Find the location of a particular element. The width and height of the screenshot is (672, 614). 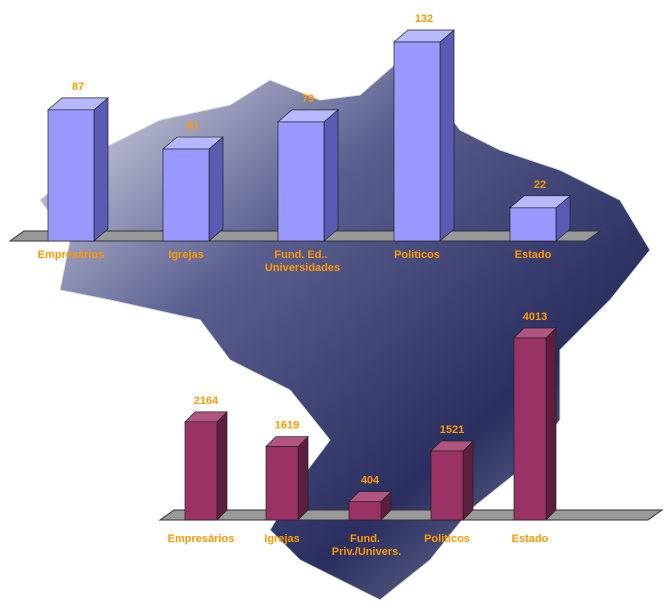

data-label: 4013 is located at coordinates (535, 317).